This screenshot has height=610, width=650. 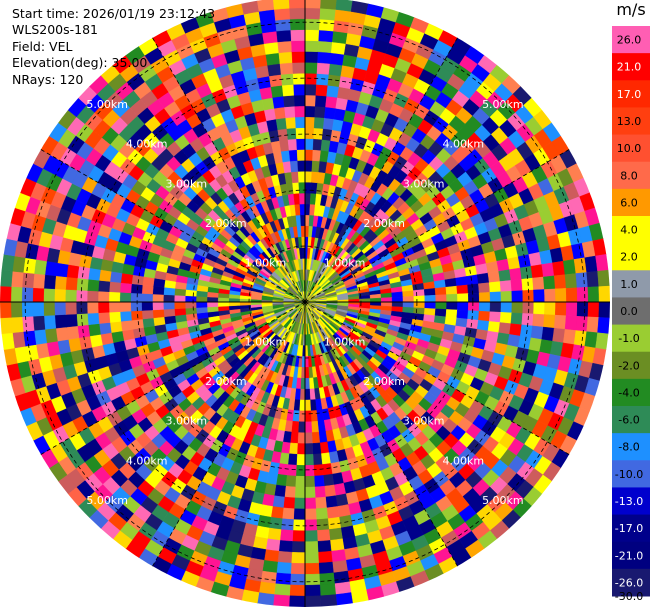 I want to click on instrument-text: WLS200s-181, so click(x=55, y=30).